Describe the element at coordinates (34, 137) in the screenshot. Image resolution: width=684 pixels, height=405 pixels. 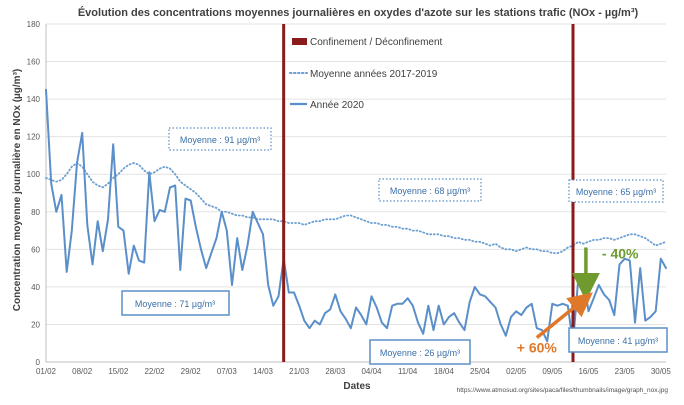
I see `y-tick-label-6: 120` at that location.